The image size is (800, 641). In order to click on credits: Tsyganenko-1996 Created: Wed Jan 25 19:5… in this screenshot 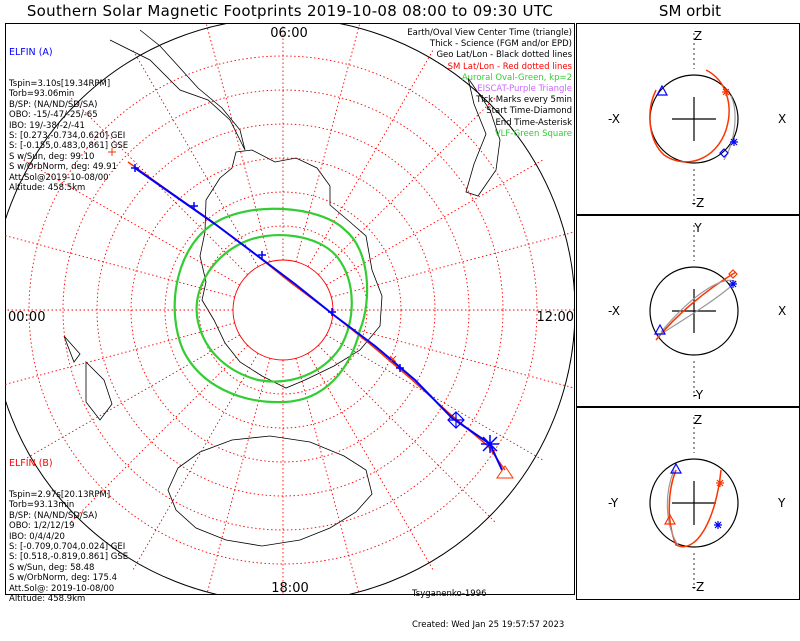, I will do `click(488, 604)`.